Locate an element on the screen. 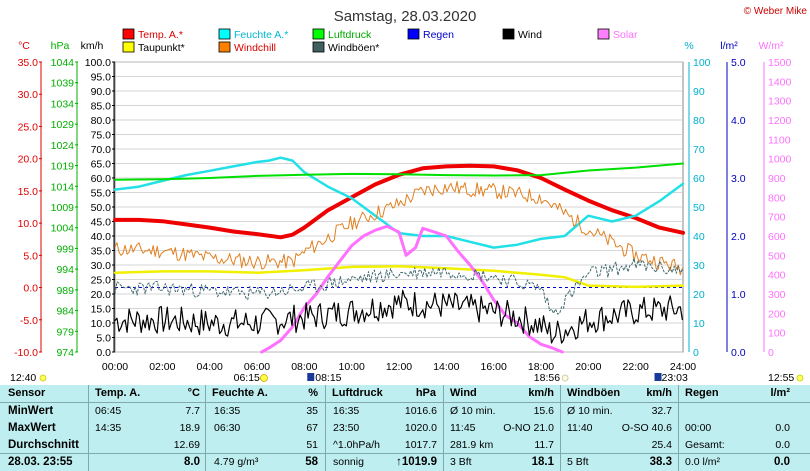  y-tick-label: 300 is located at coordinates (777, 295).